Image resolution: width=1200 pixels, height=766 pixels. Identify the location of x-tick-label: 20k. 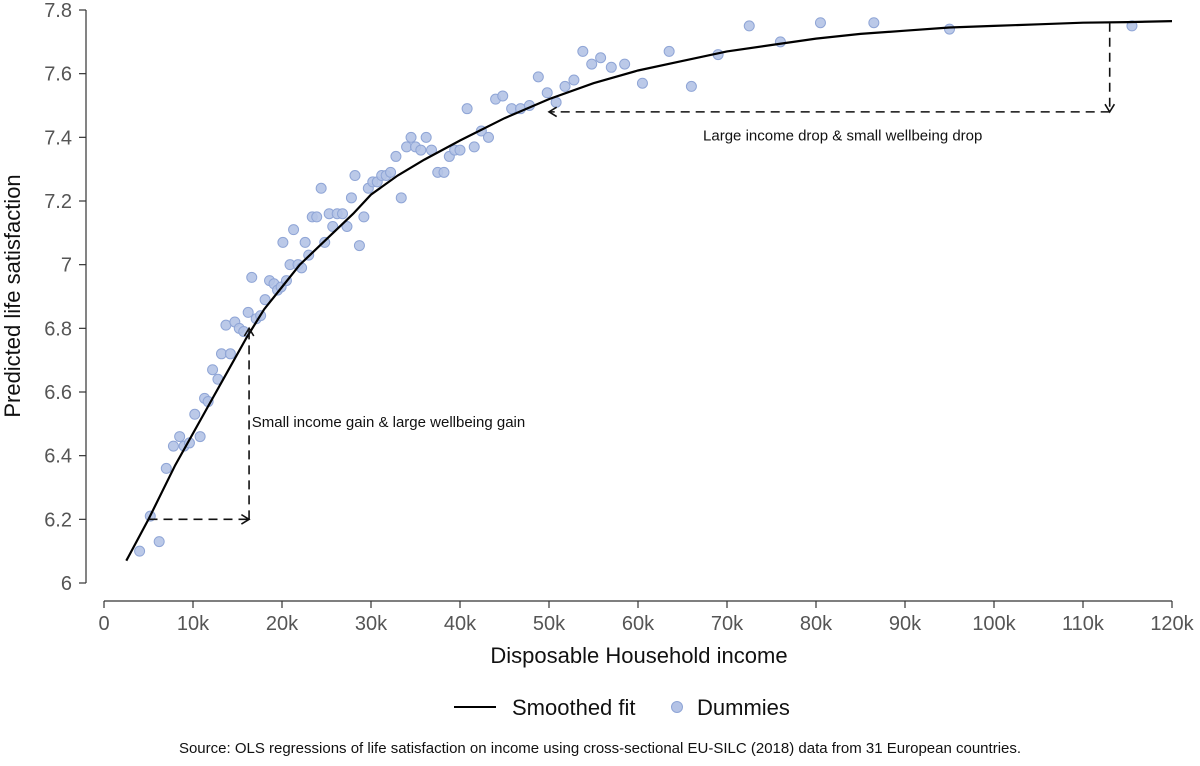
(282, 624).